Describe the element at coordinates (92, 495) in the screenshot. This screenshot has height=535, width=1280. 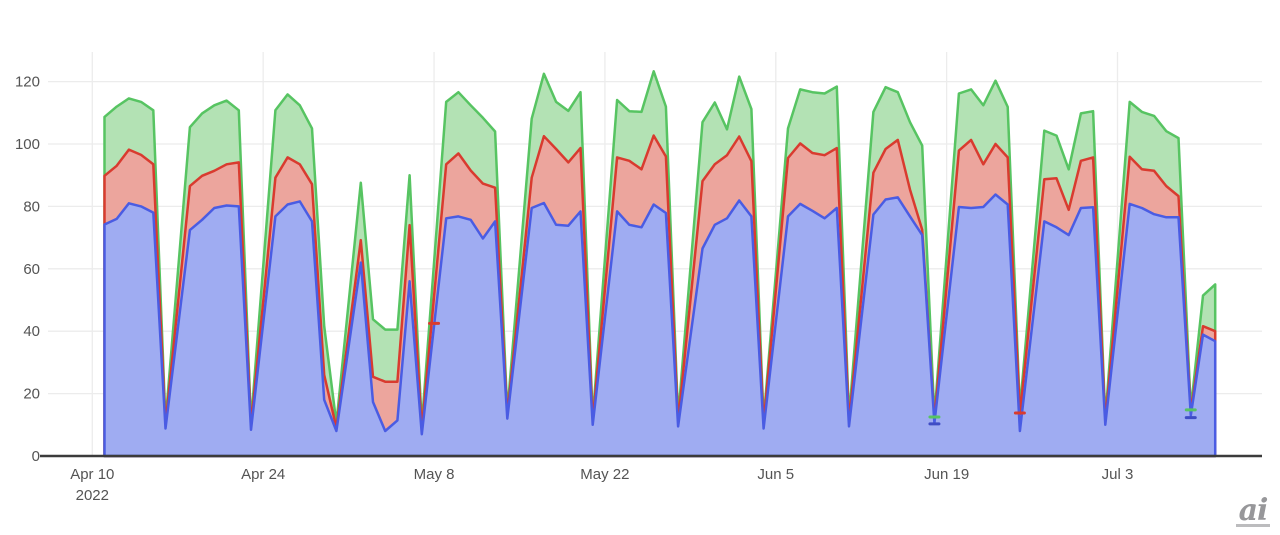
I see `x-tick-sublabel: 2022` at that location.